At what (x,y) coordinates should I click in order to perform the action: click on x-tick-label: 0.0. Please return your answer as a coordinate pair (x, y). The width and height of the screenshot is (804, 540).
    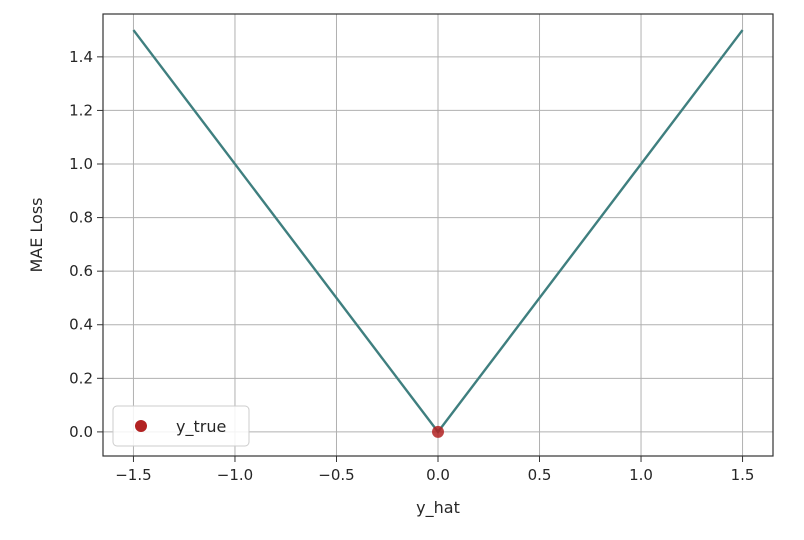
    Looking at the image, I should click on (438, 475).